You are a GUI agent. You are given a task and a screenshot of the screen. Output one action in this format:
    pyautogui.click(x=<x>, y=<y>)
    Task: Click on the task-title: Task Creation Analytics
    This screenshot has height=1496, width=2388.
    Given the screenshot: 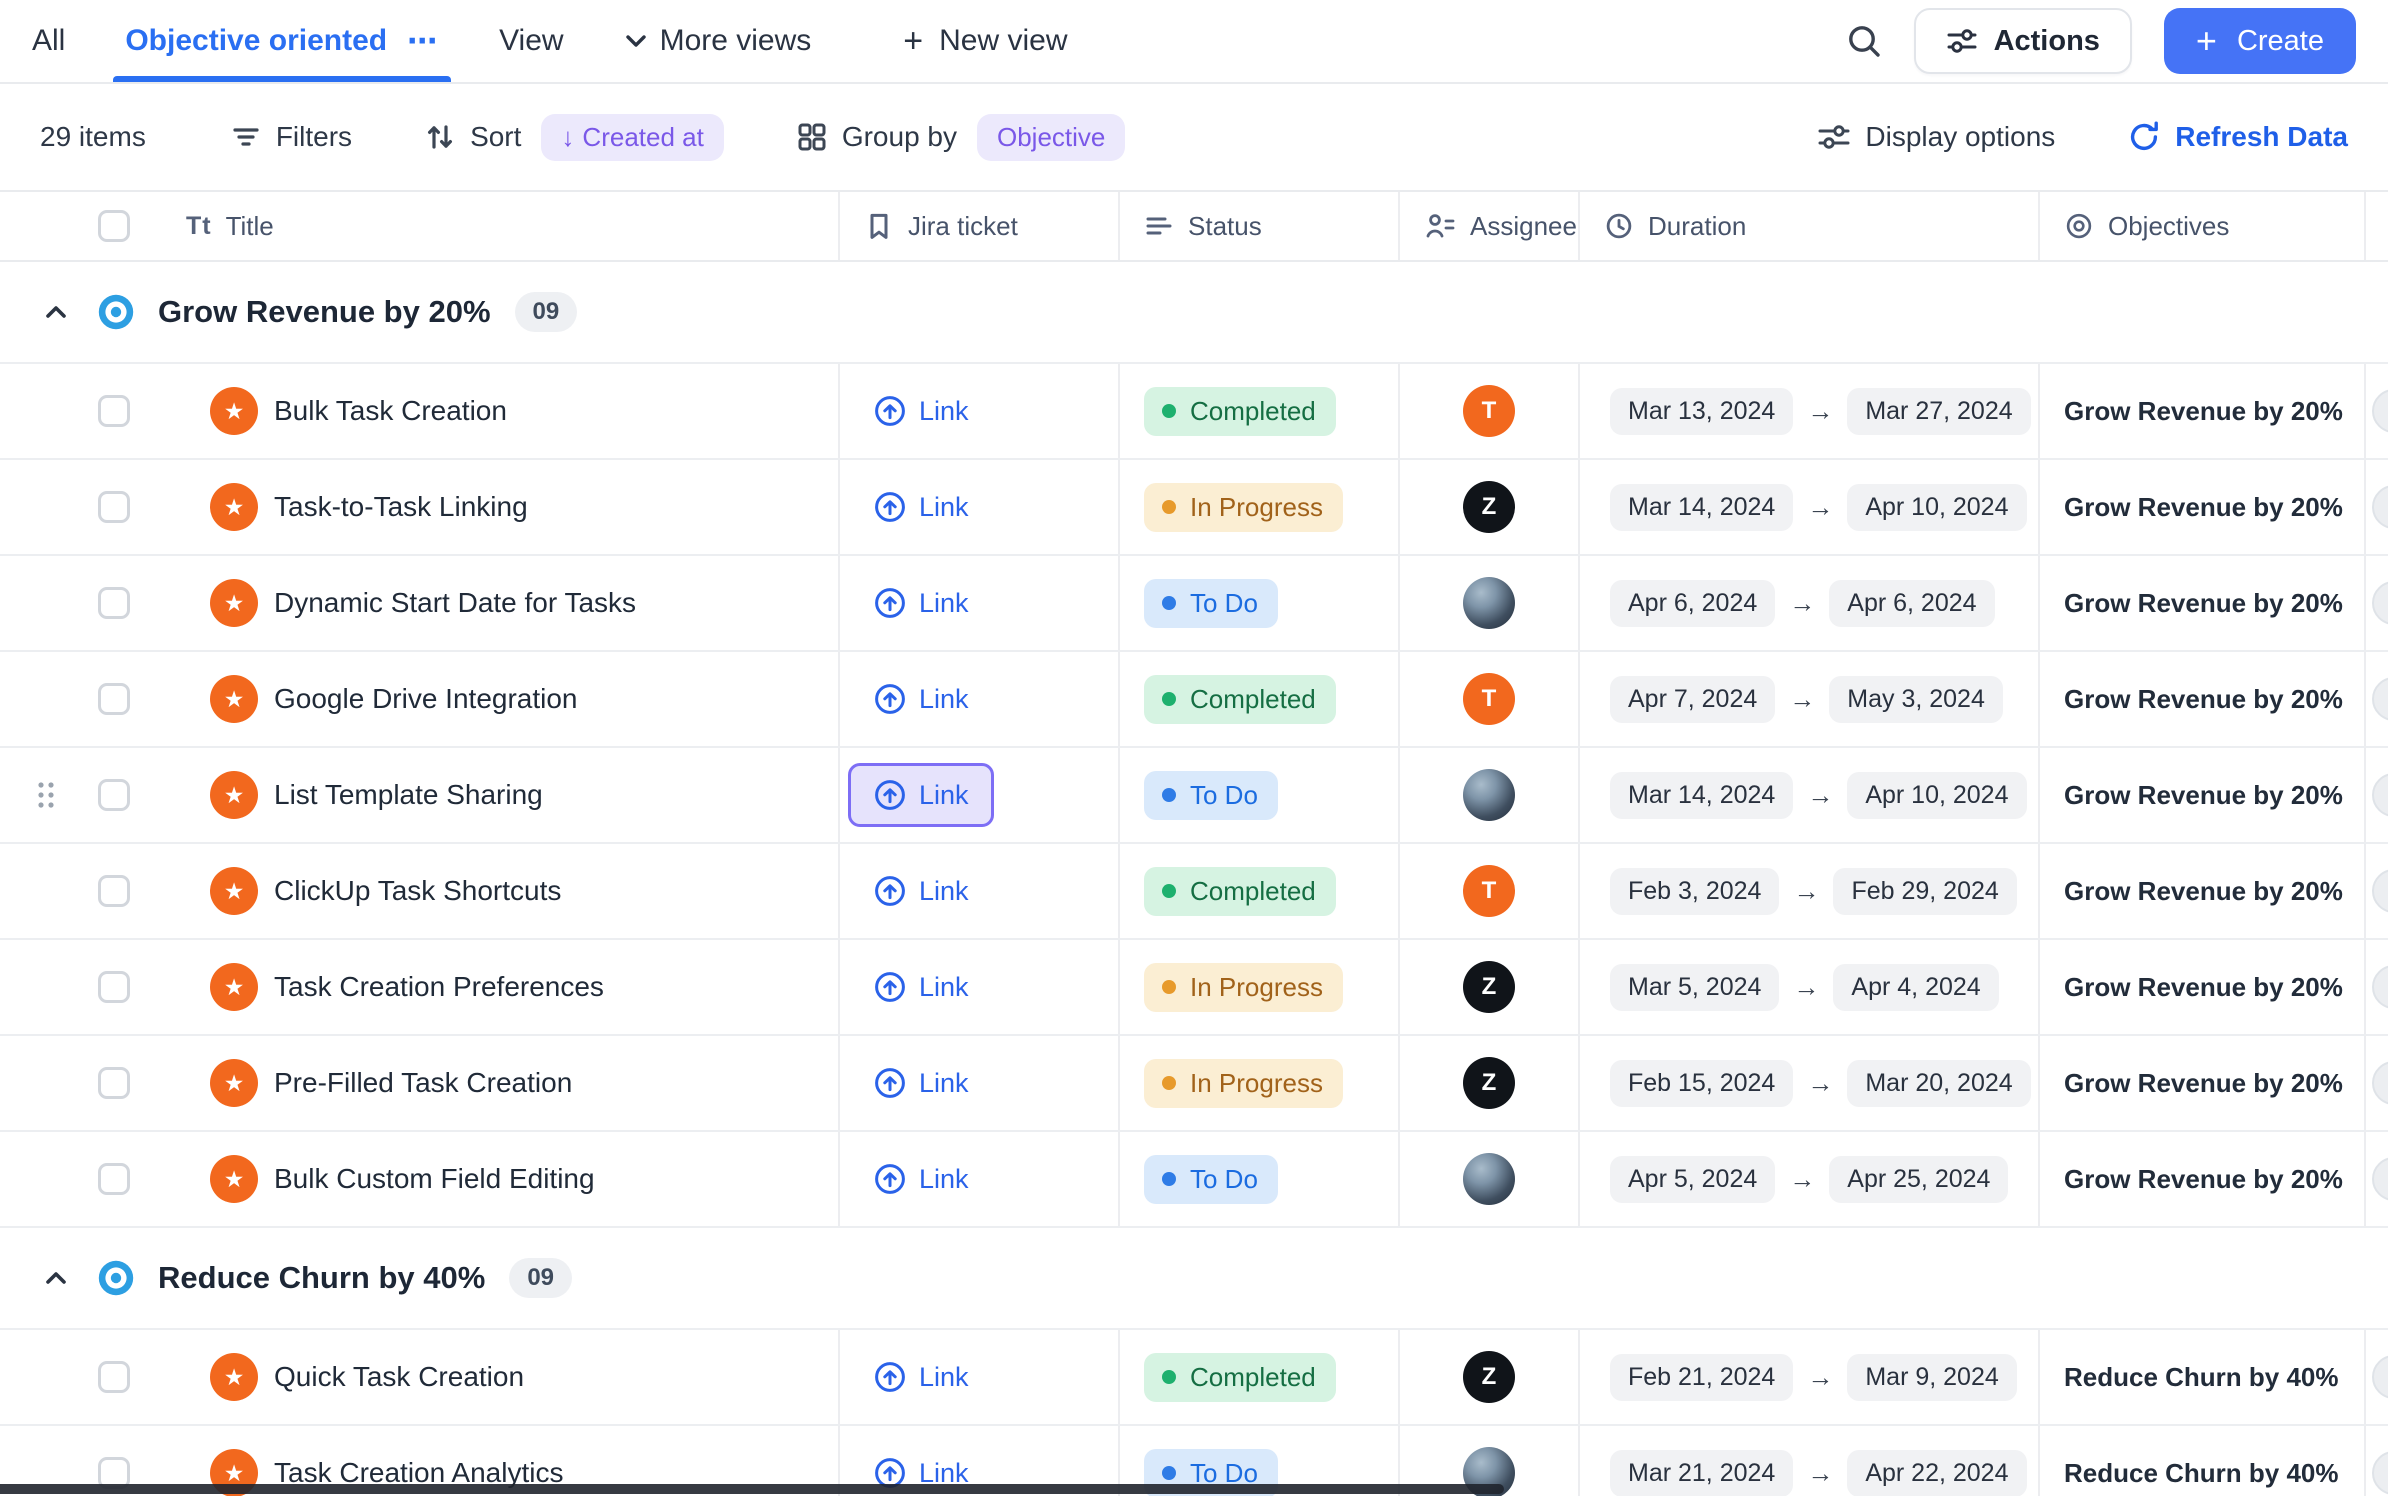 What is the action you would take?
    pyautogui.click(x=419, y=1472)
    